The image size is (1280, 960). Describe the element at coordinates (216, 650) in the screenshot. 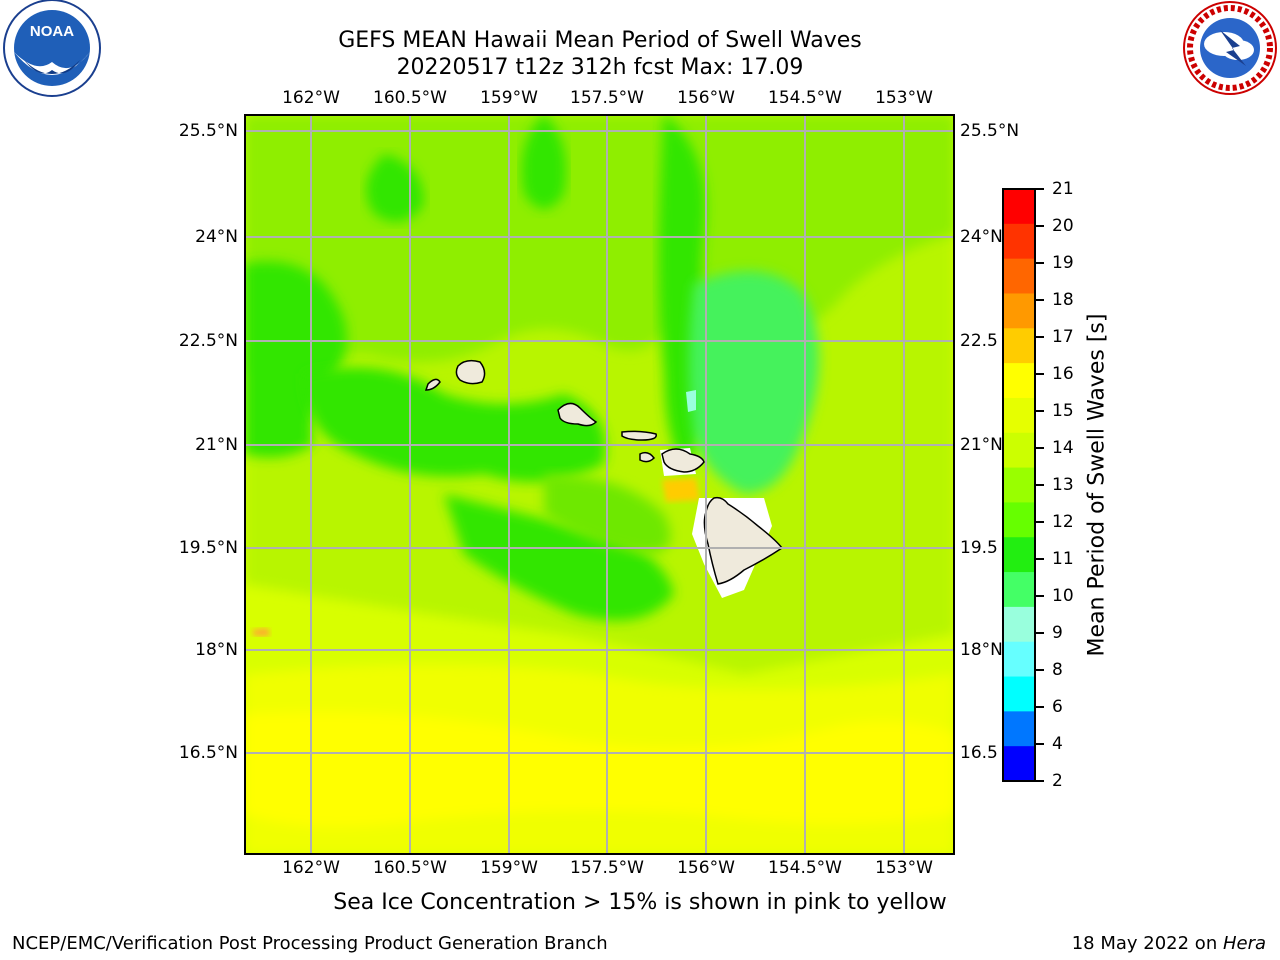

I see `lat-label-left: 18°N` at that location.